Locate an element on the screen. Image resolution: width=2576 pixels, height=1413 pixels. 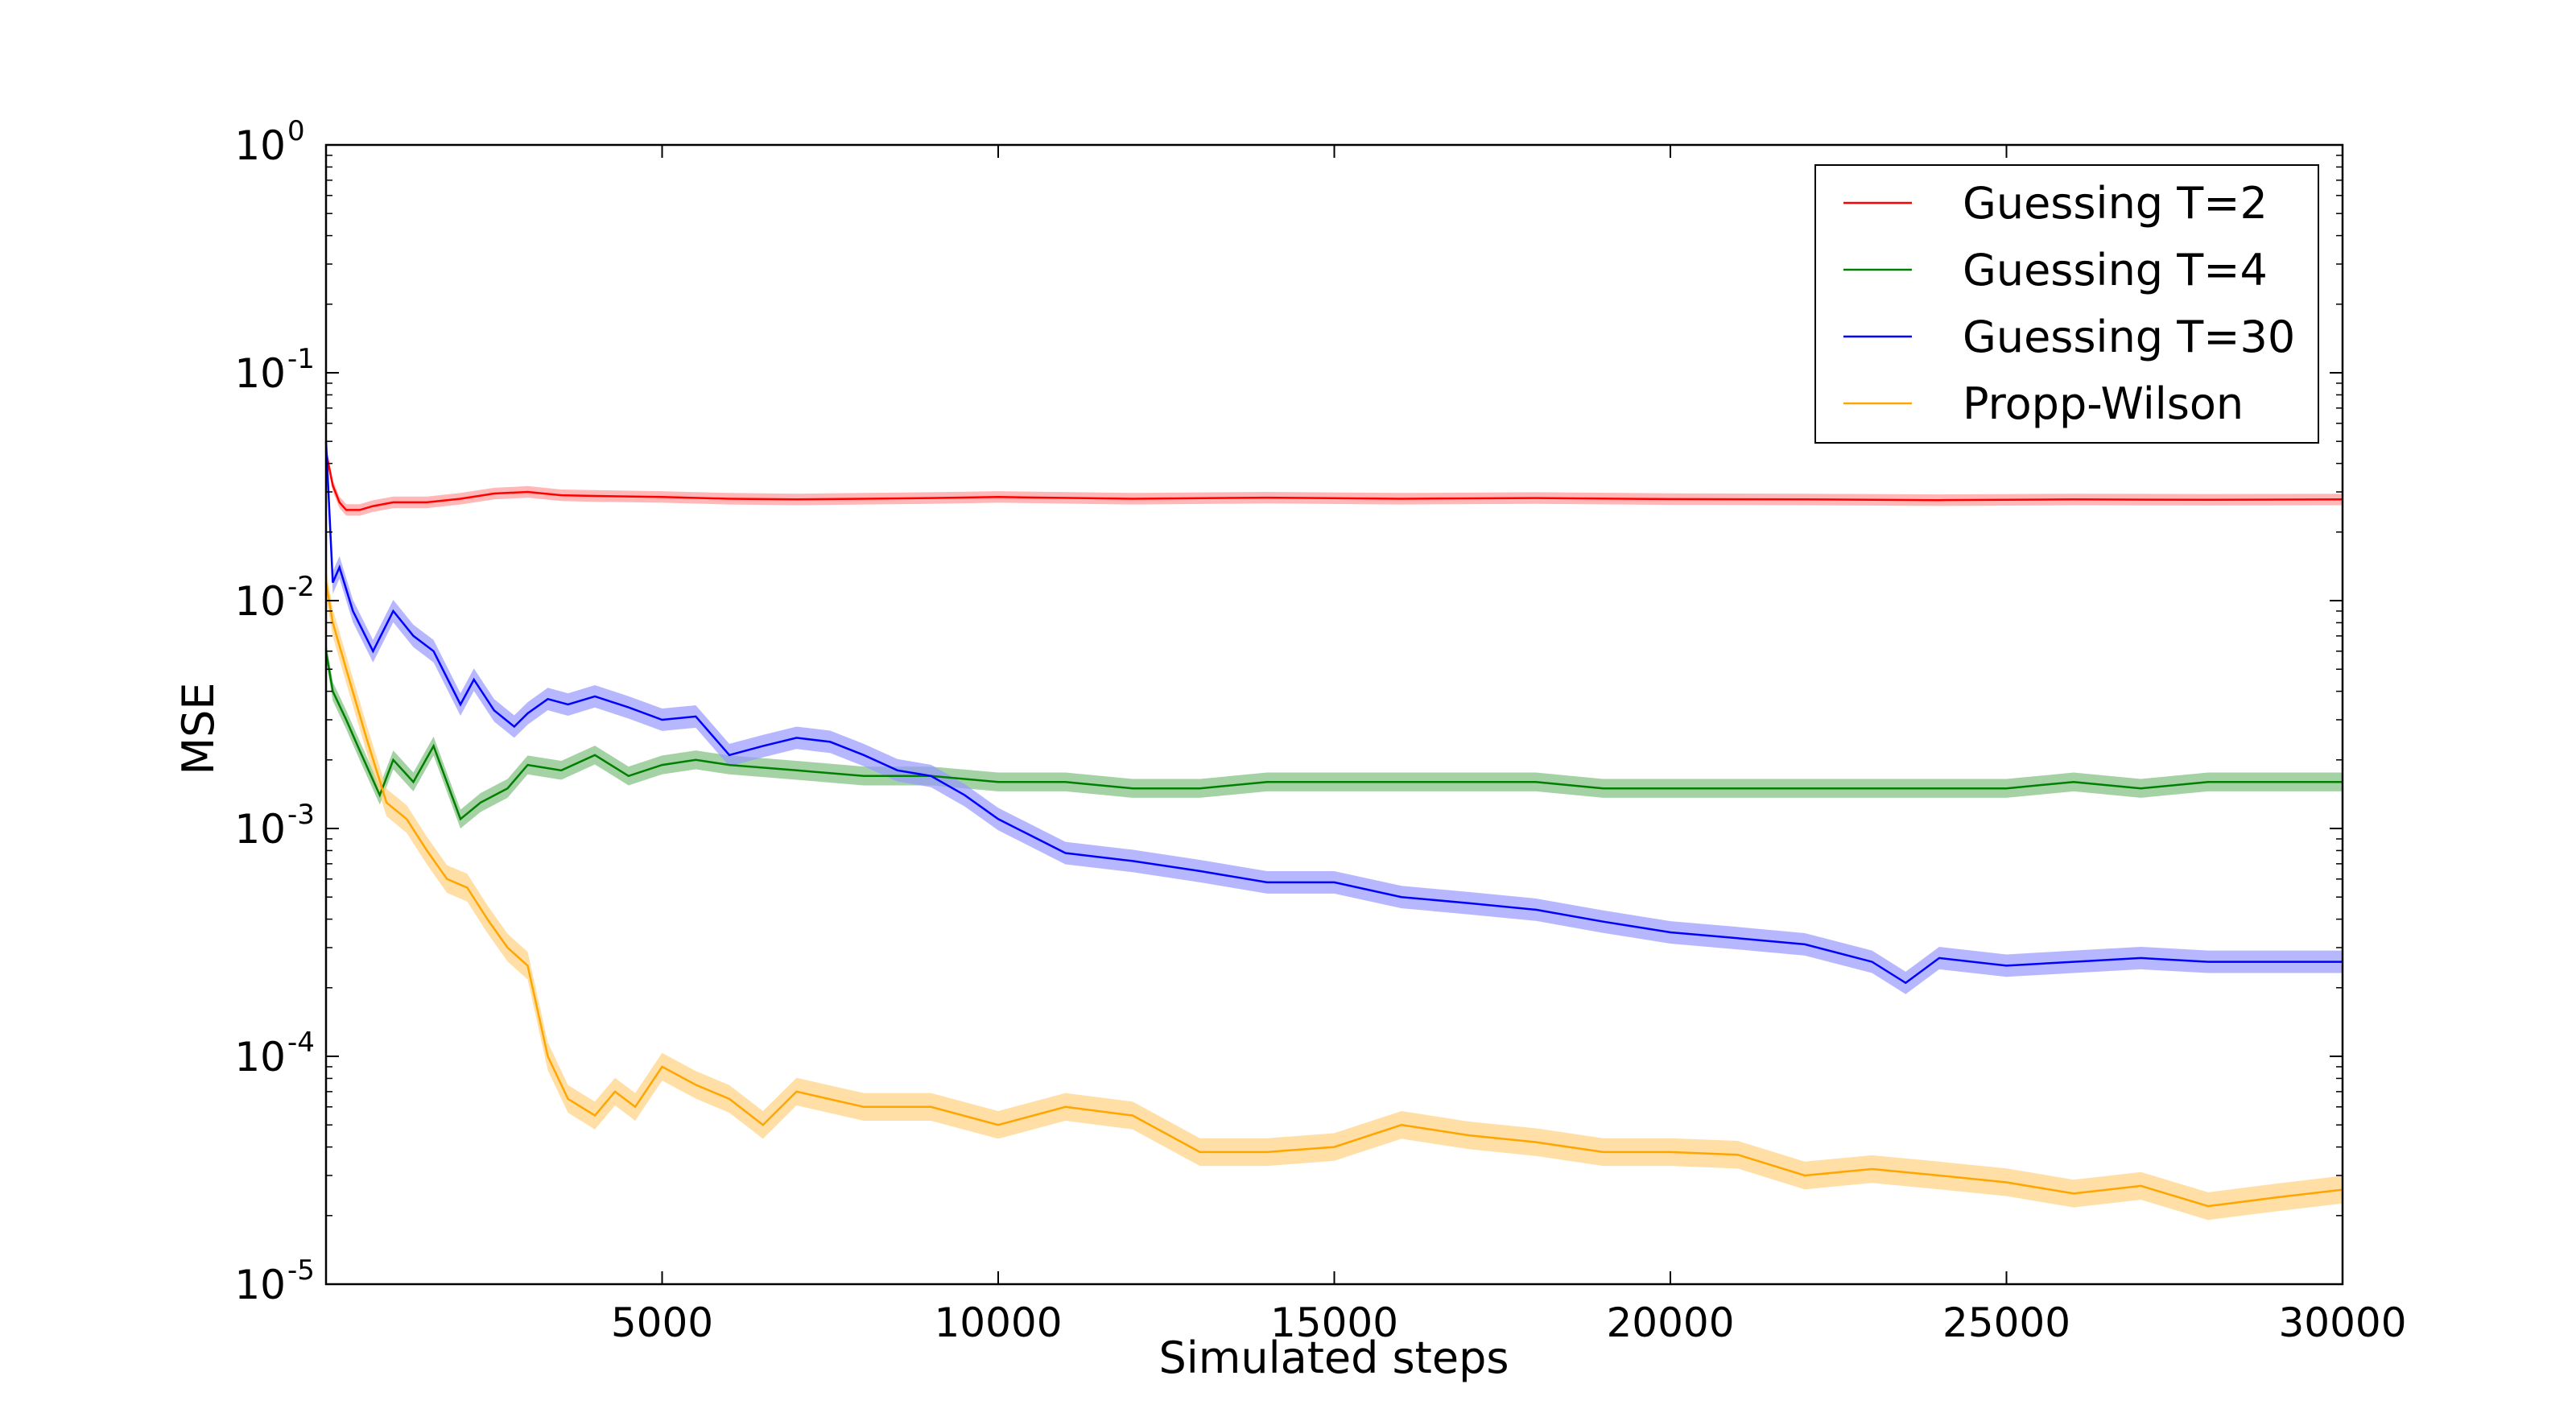
legend-label-2: Guessing T=30 is located at coordinates (2129, 337).